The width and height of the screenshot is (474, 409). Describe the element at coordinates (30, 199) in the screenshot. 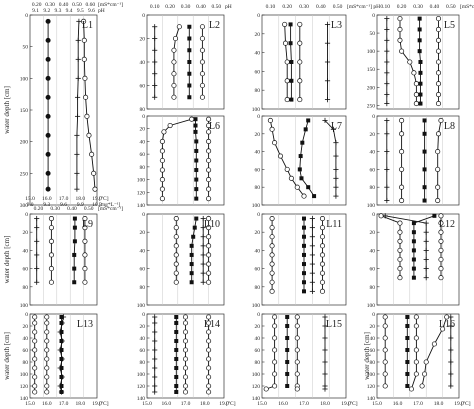

I see `bottom-tick-label: 15.0` at that location.